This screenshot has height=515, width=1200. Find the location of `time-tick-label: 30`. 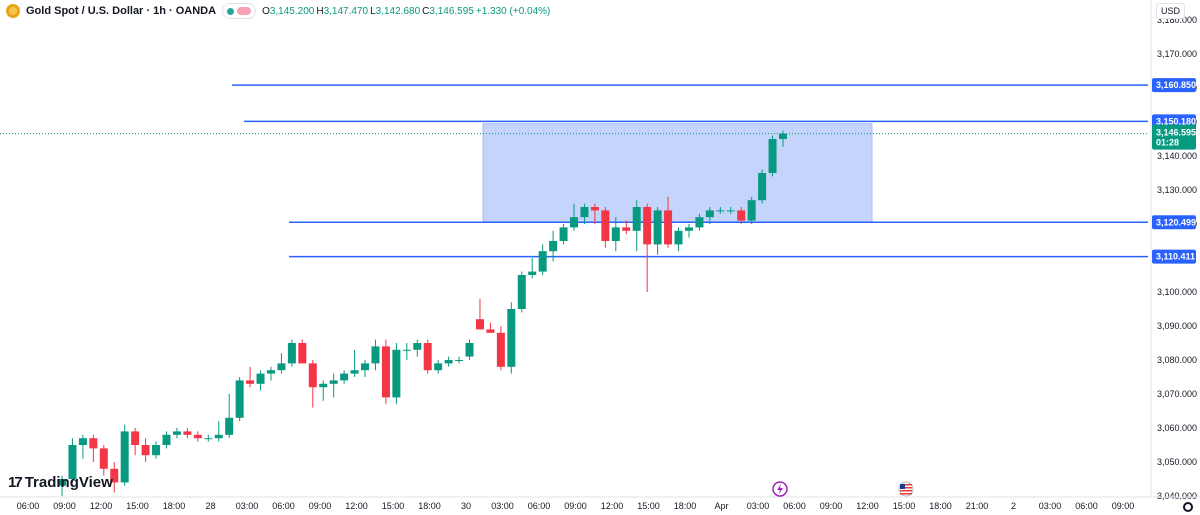

time-tick-label: 30 is located at coordinates (466, 506).